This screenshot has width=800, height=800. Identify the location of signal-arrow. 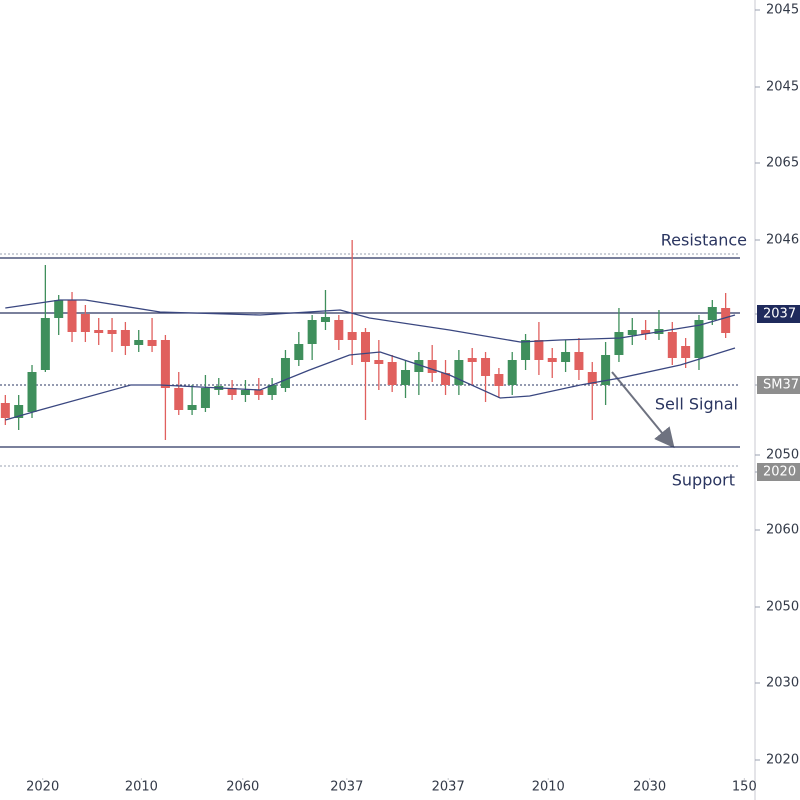
(643, 410).